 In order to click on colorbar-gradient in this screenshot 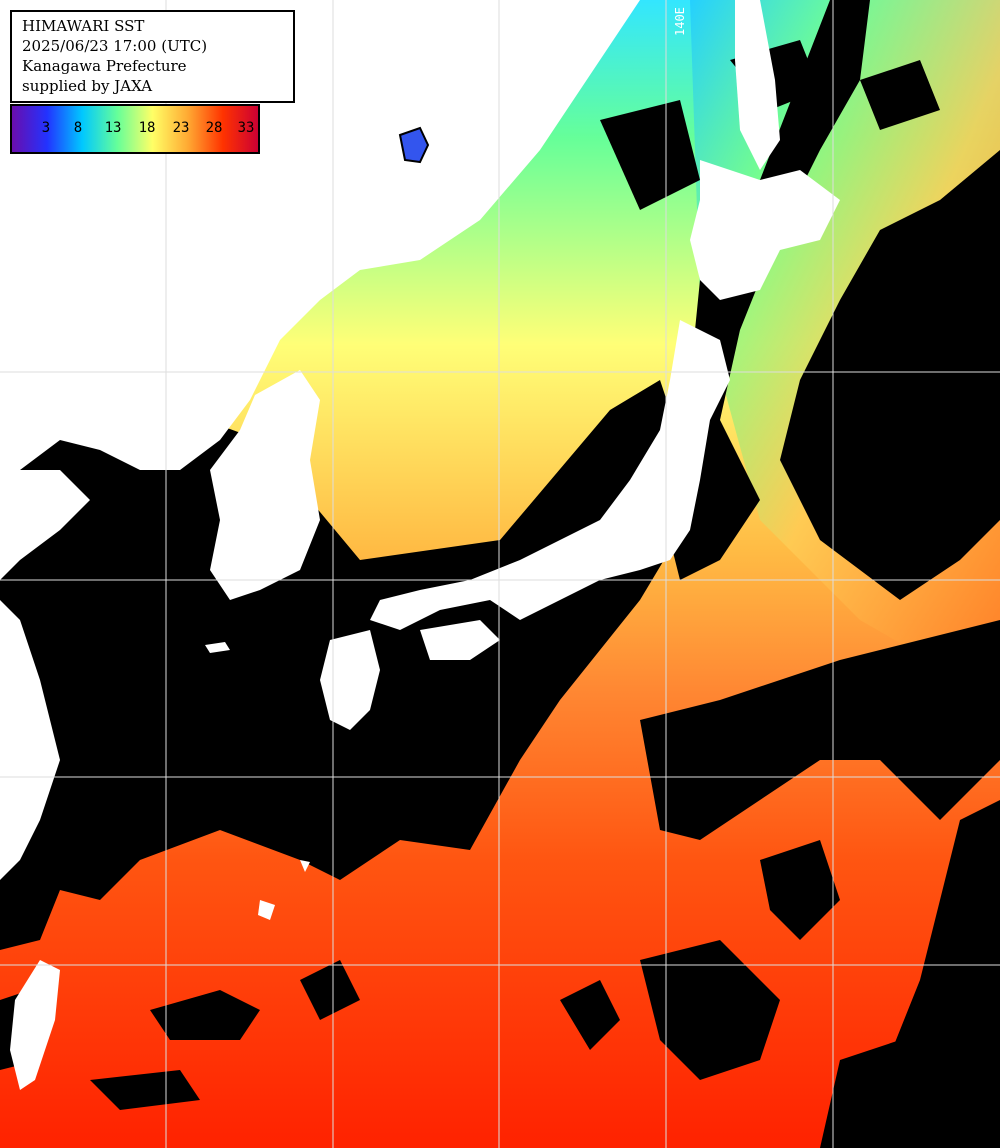, I will do `click(135, 129)`.